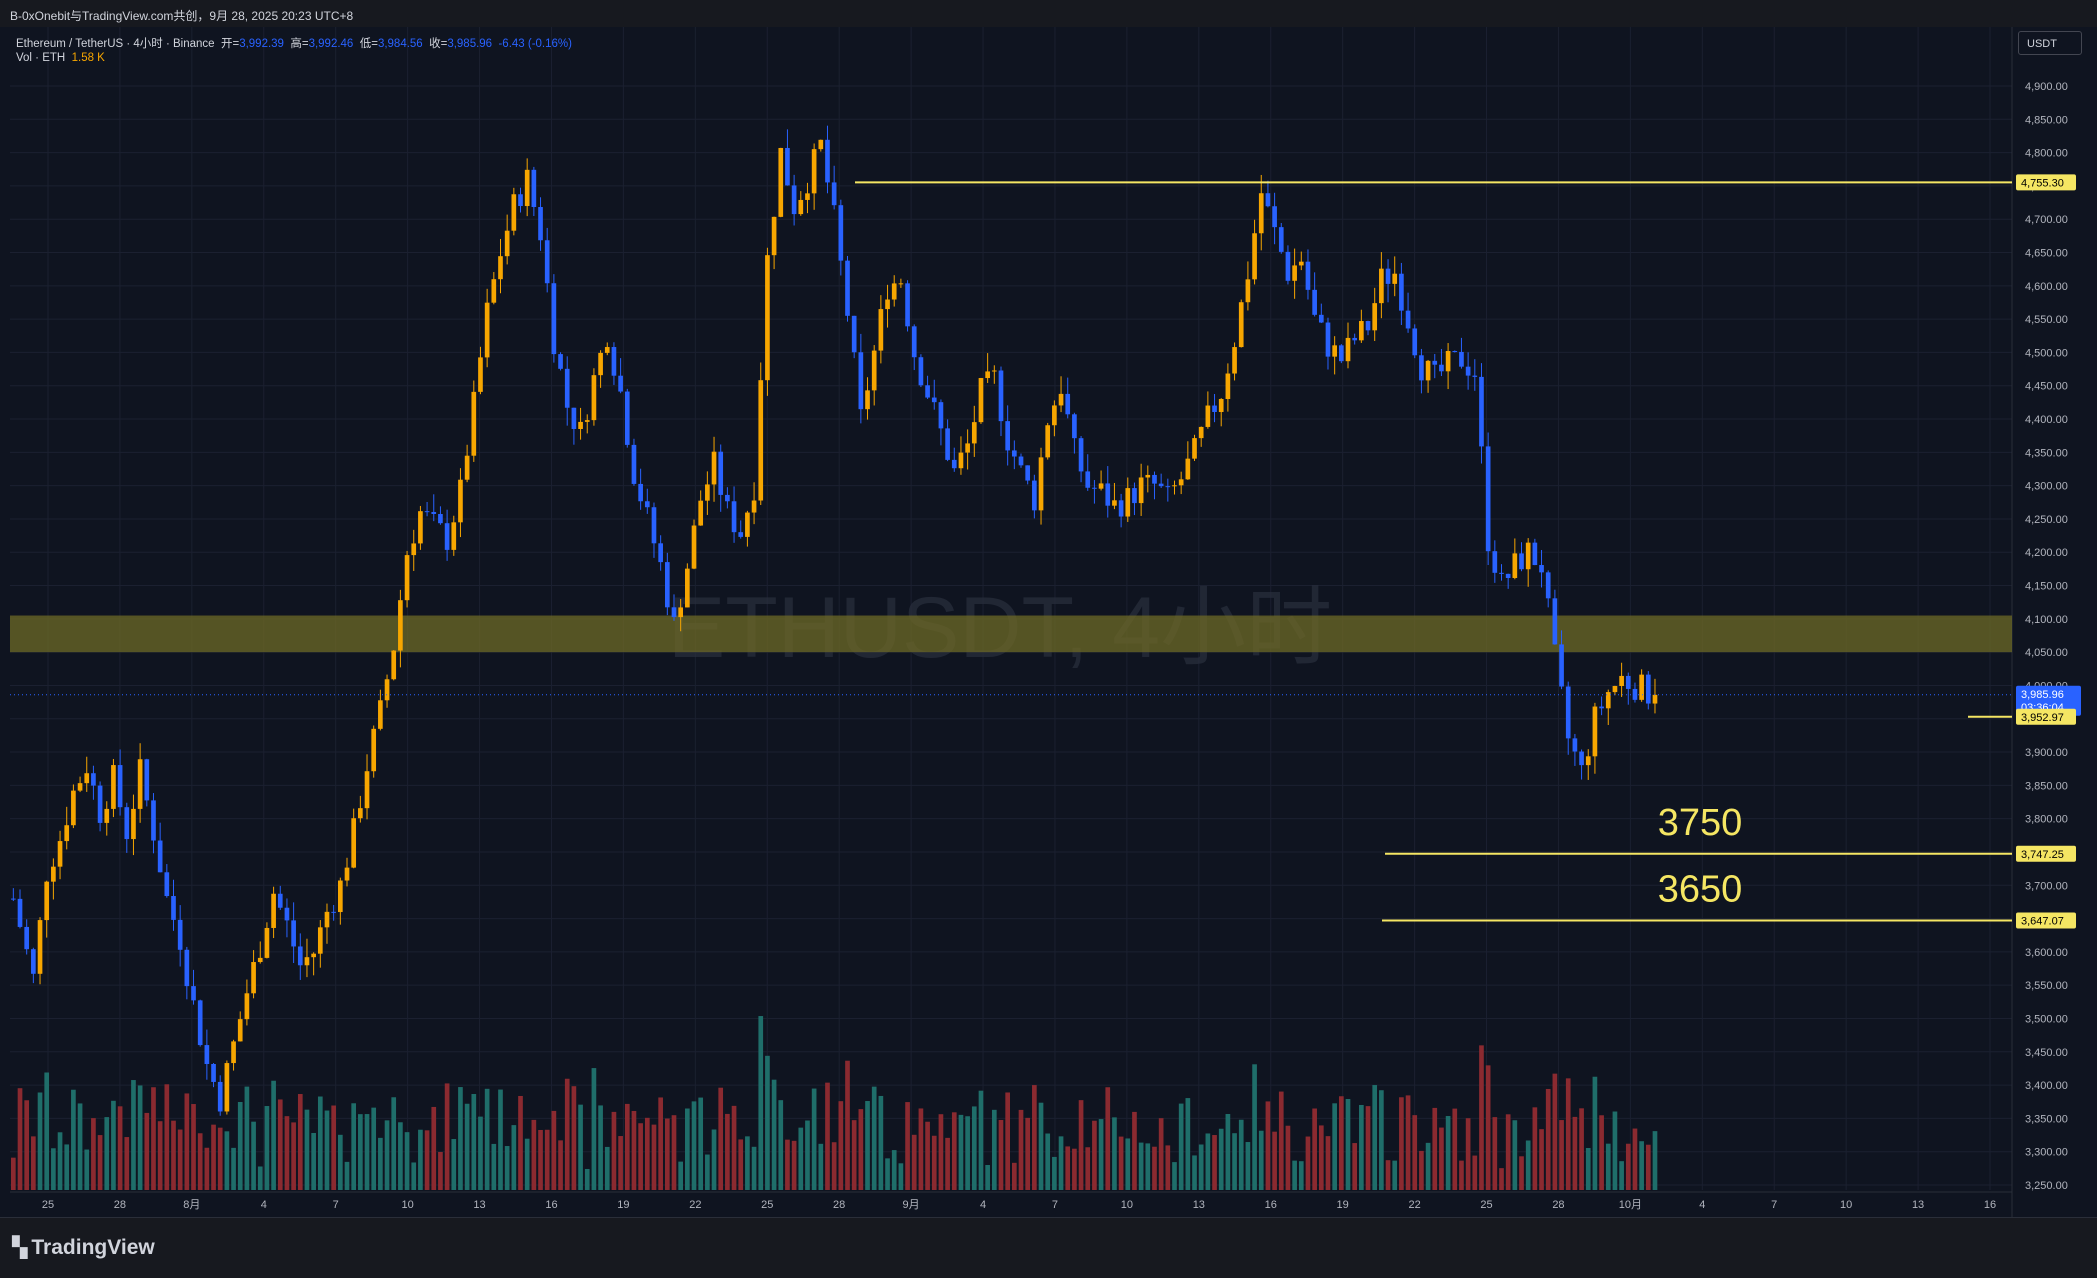  Describe the element at coordinates (2050, 43) in the screenshot. I see `currency-selector: USDT` at that location.